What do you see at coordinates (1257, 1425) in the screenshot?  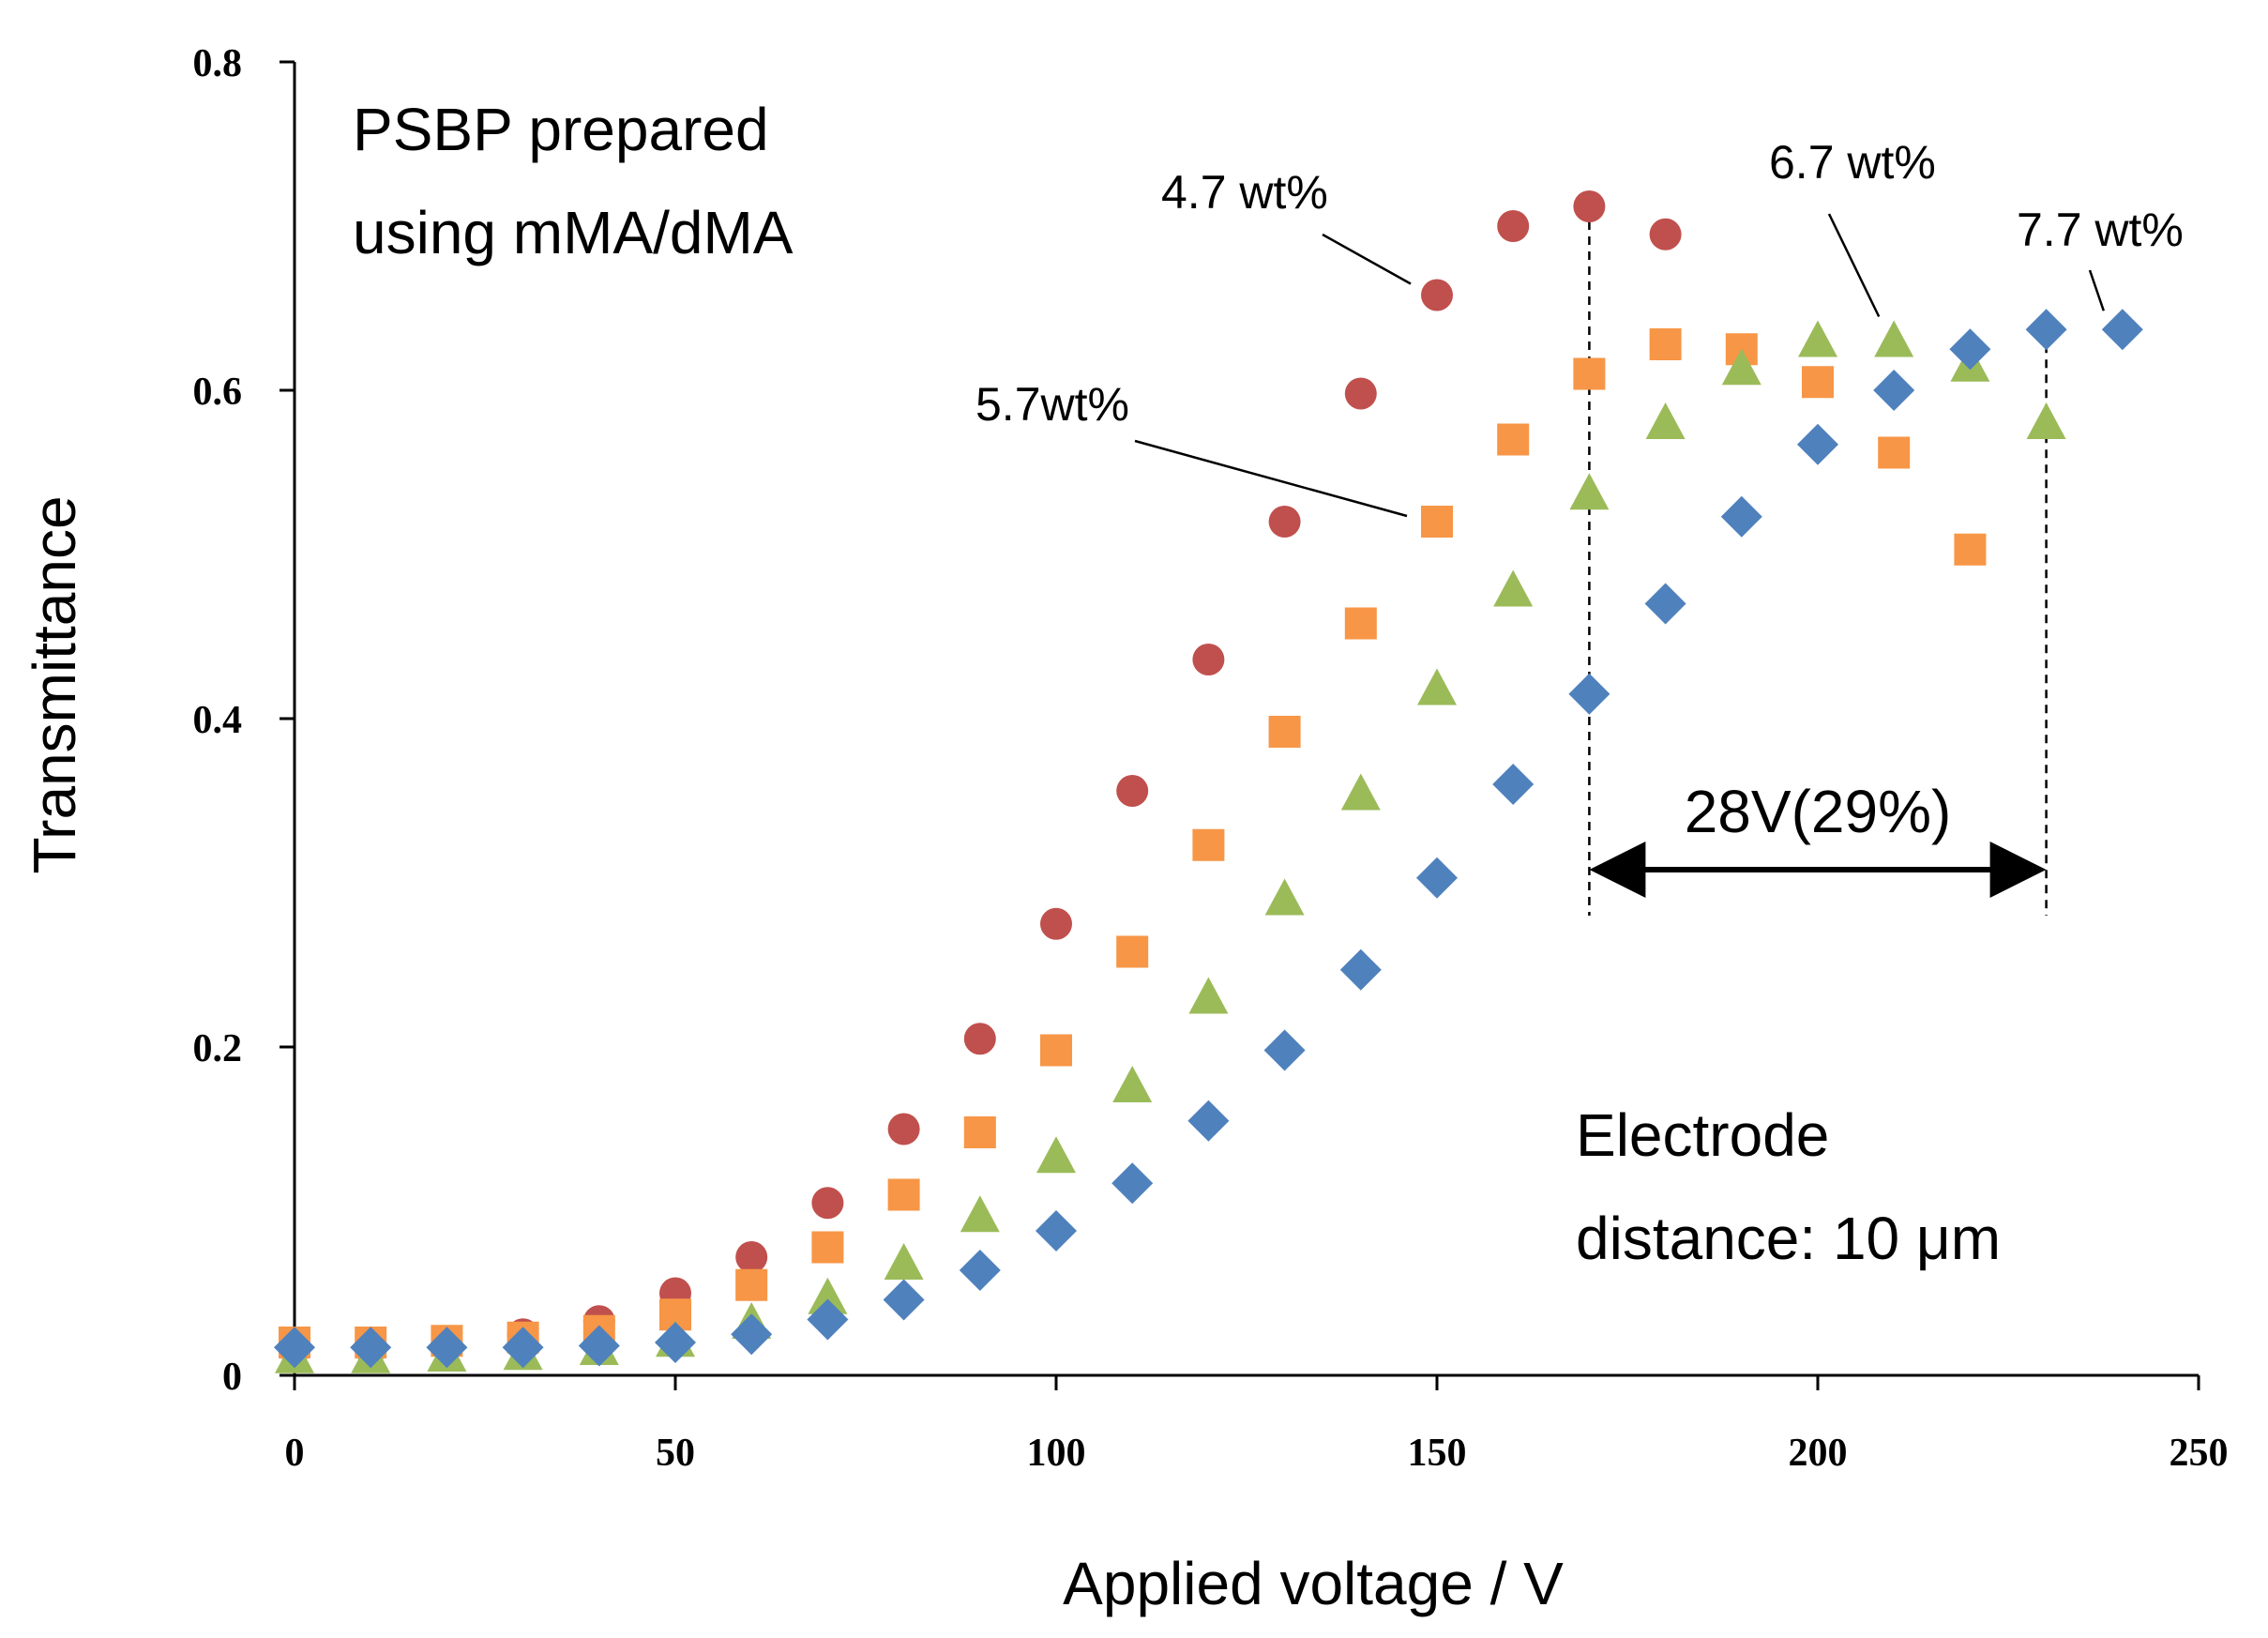 I see `x-ticks: 0 50 100 150 200 250` at bounding box center [1257, 1425].